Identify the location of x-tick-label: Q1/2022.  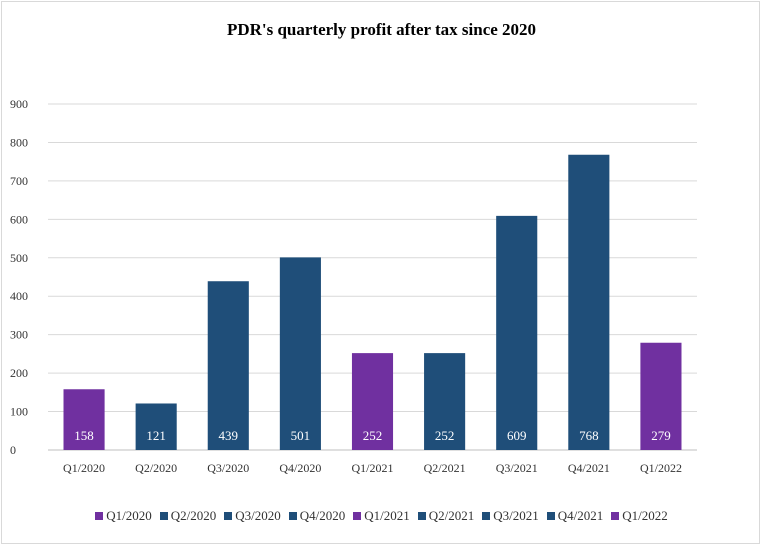
(661, 468).